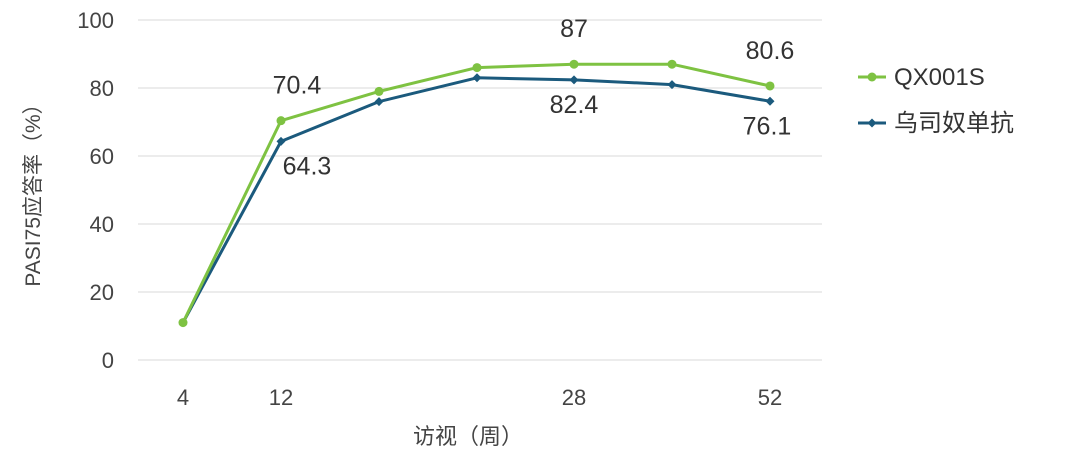 This screenshot has height=456, width=1075. I want to click on y-tick-label: 20, so click(102, 292).